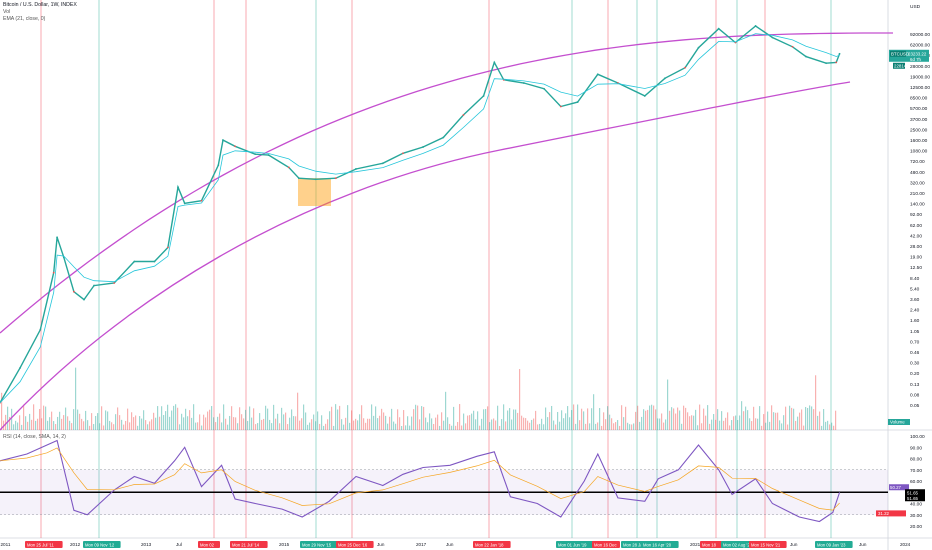  I want to click on last-price-label: 23233.22, so click(917, 53).